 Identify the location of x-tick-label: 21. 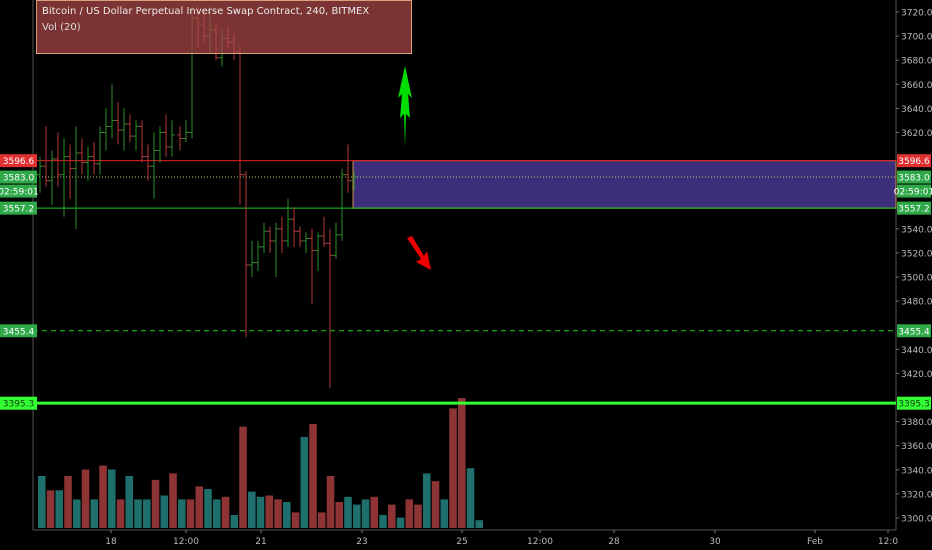
(260, 542).